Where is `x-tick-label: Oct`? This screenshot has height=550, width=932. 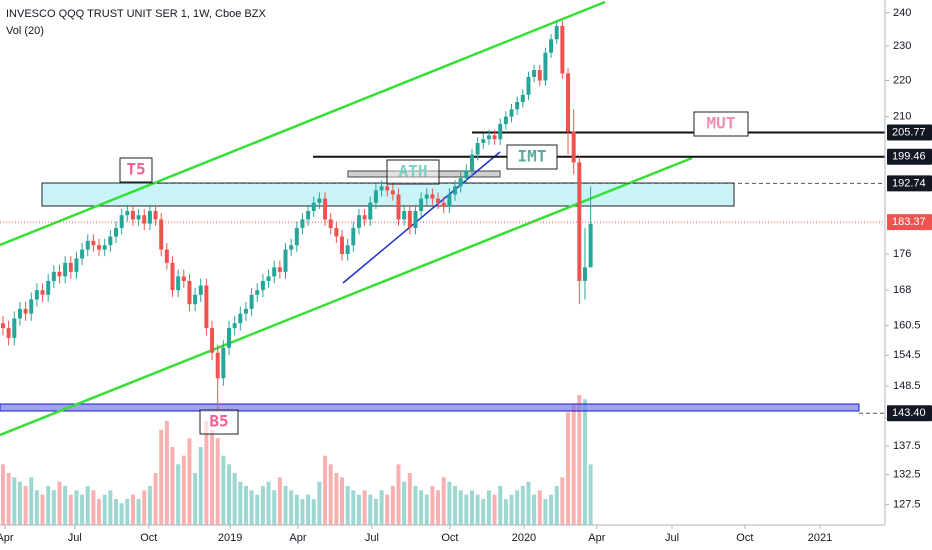
x-tick-label: Oct is located at coordinates (744, 538).